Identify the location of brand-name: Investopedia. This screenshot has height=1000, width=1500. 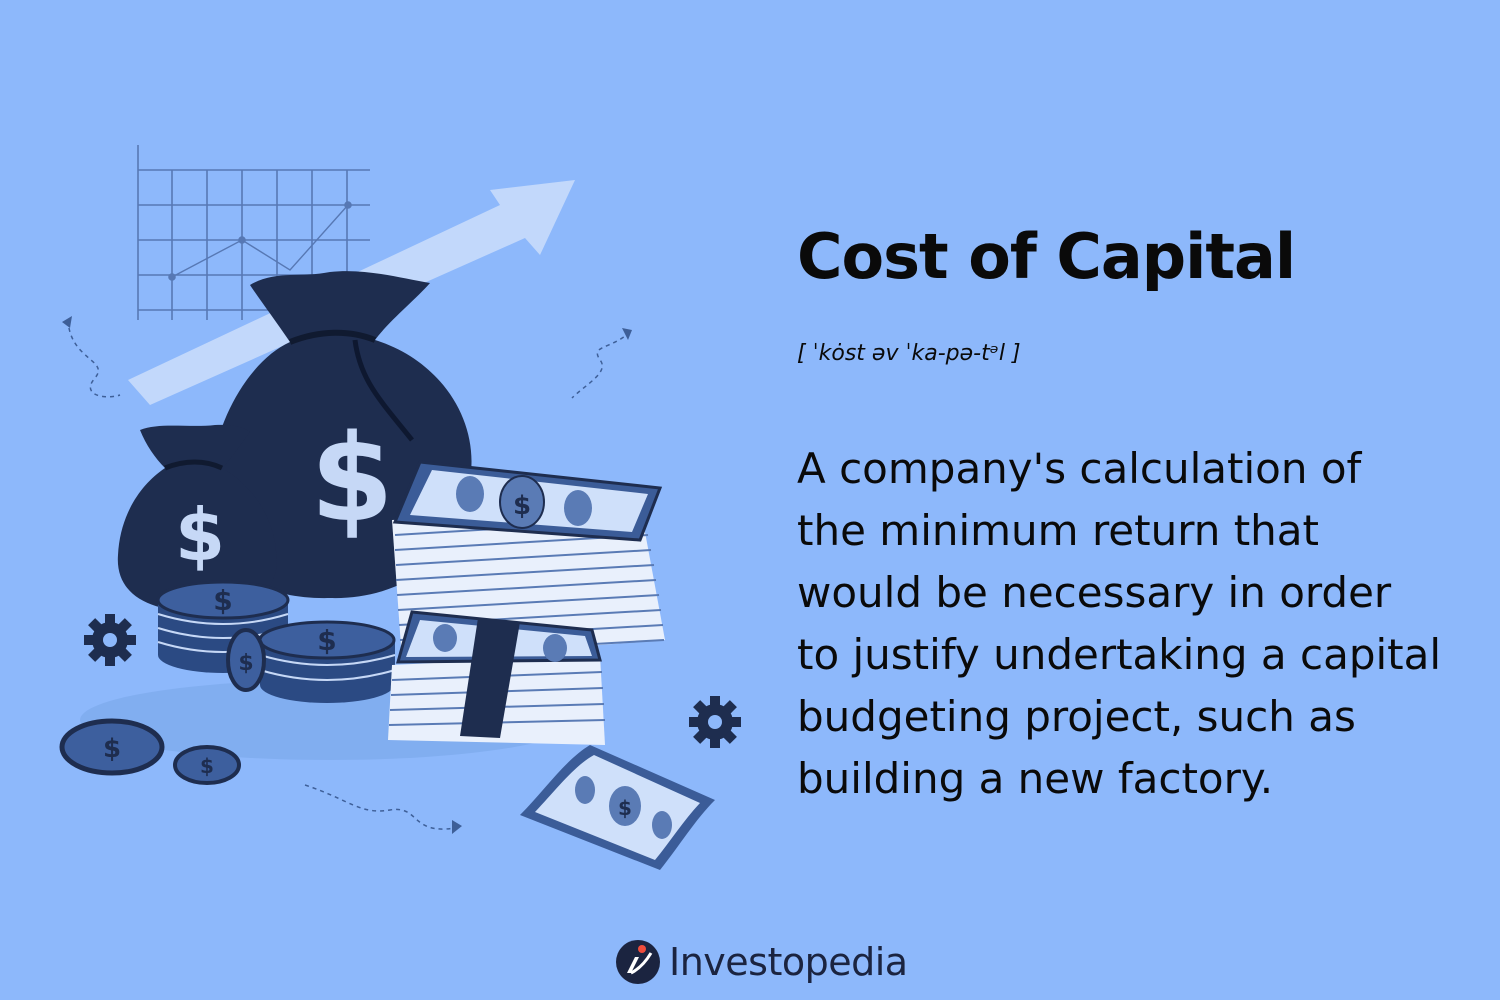
(788, 962).